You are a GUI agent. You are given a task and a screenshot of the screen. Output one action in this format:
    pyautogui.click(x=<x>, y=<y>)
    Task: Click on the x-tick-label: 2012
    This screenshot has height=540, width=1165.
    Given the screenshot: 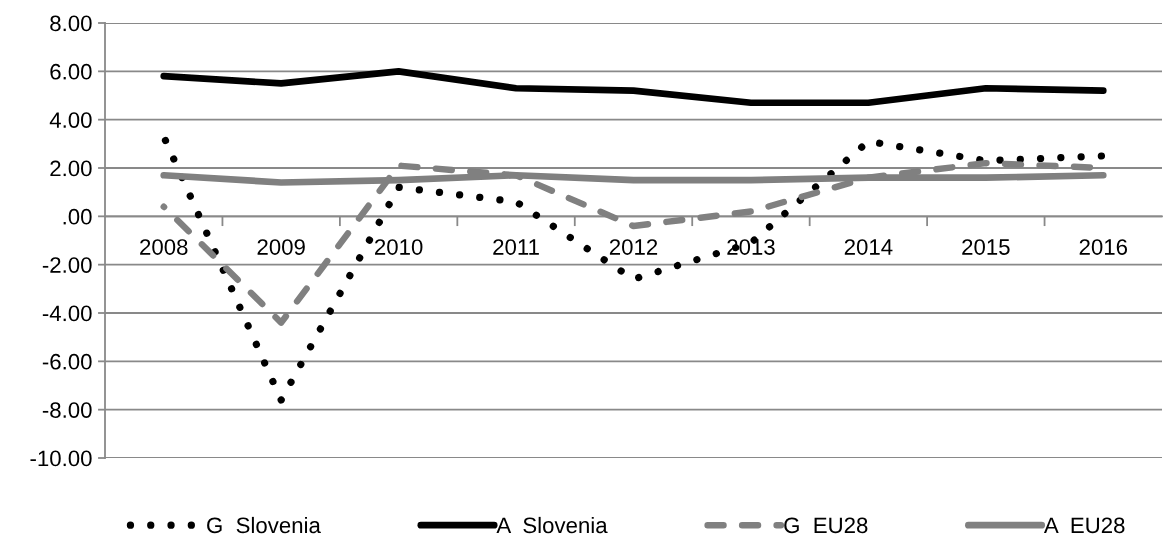 What is the action you would take?
    pyautogui.click(x=633, y=247)
    